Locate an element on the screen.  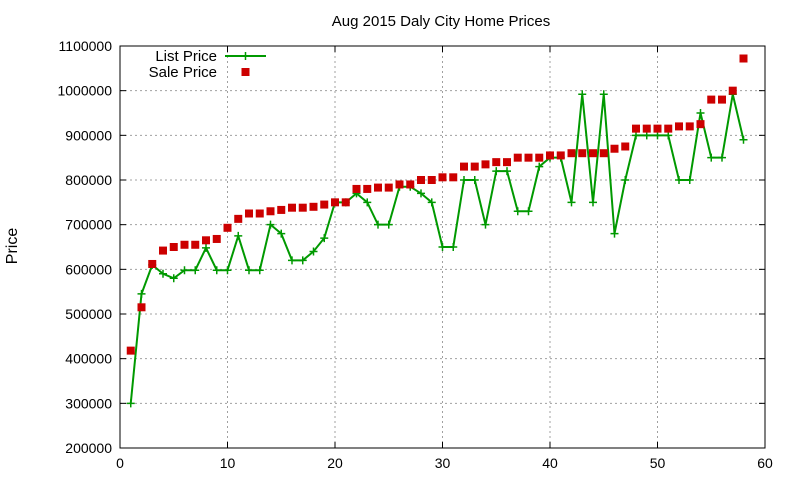
y-tick-label: 200000 is located at coordinates (88, 448).